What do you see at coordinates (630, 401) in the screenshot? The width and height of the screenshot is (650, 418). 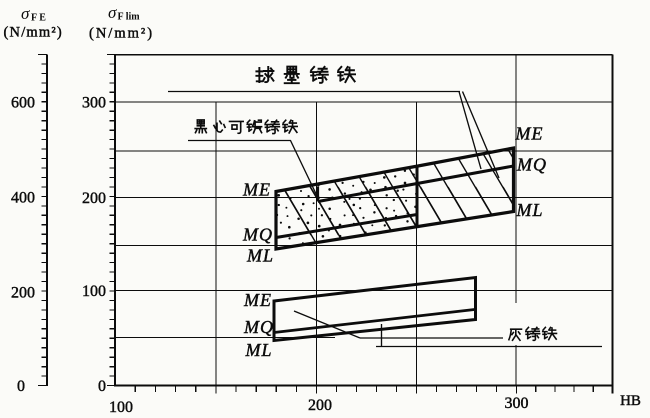 I see `svg-text: HB` at bounding box center [630, 401].